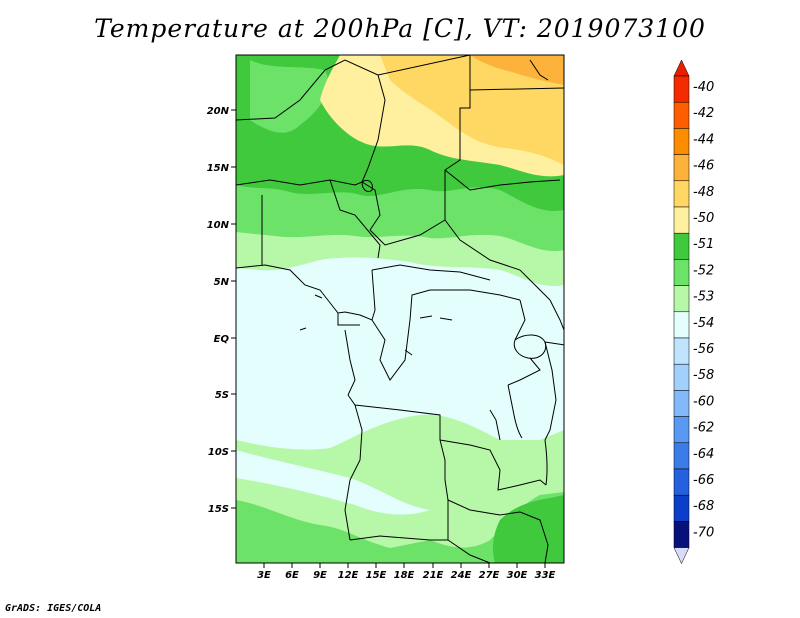 The width and height of the screenshot is (800, 618). I want to click on field-north-patch, so click(289, 96).